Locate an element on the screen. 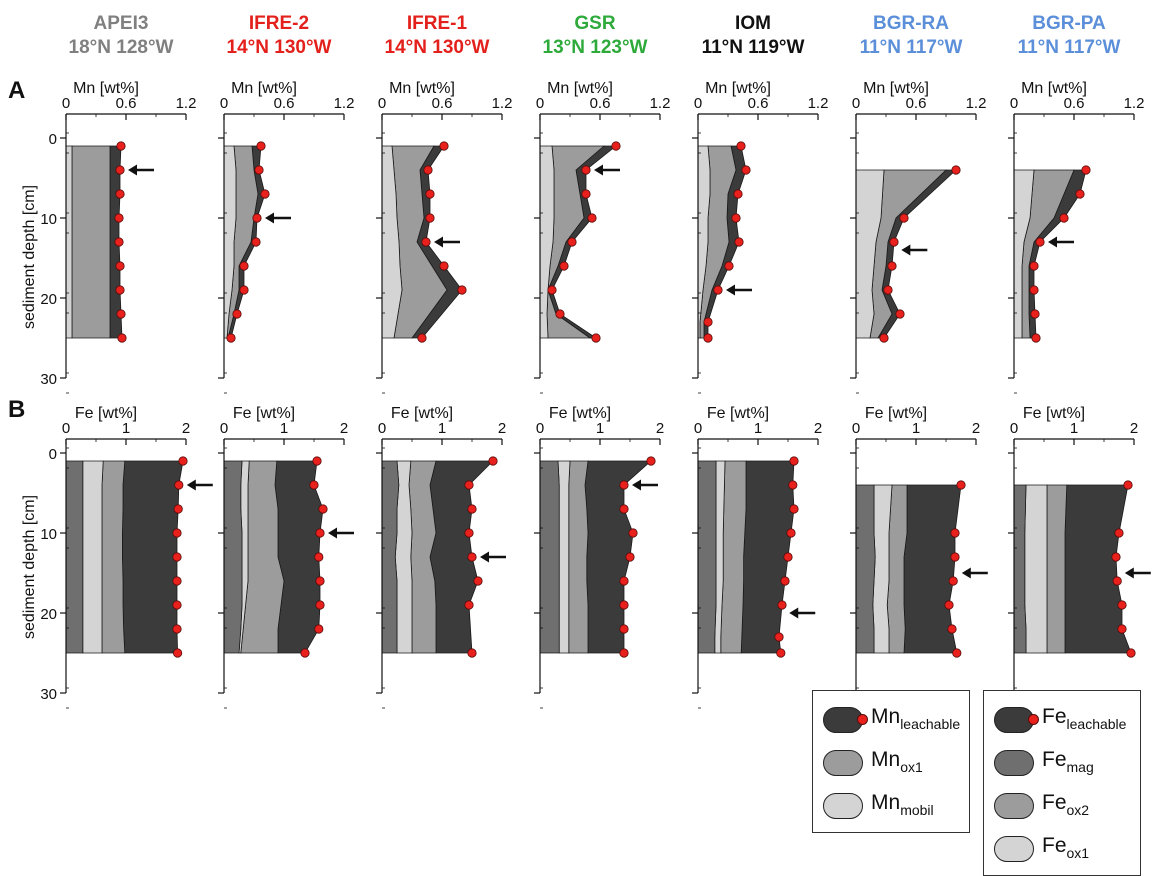  legend-item-mn-ox1: Mnox1 is located at coordinates (891, 763).